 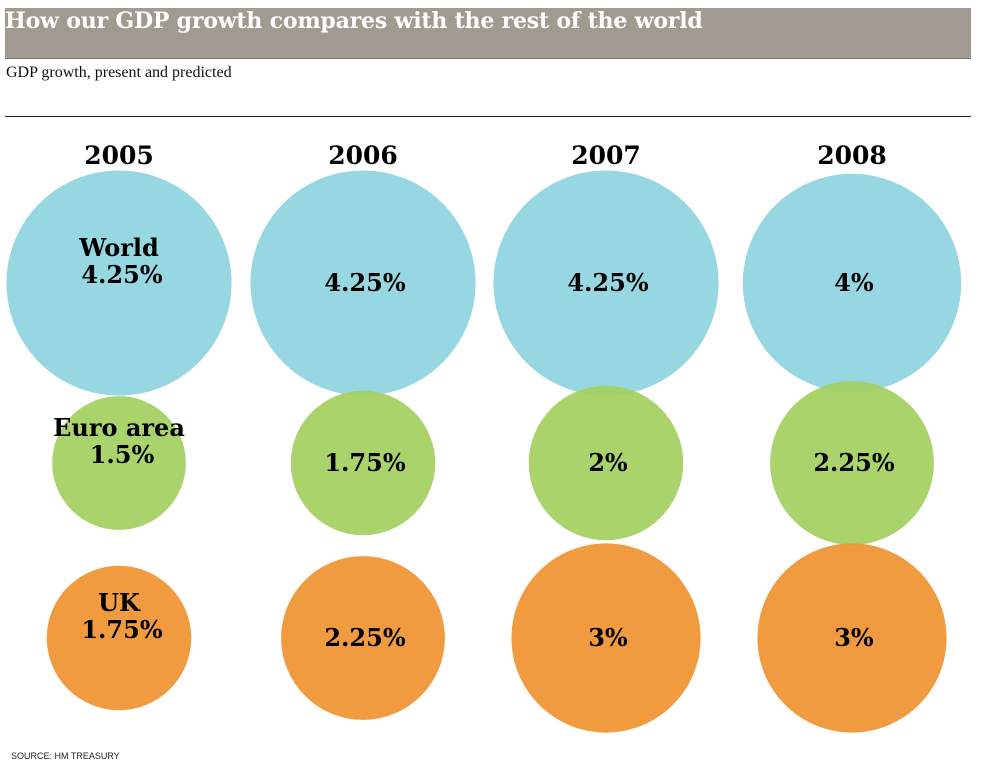 I want to click on bubble-world-2008, so click(x=852, y=283).